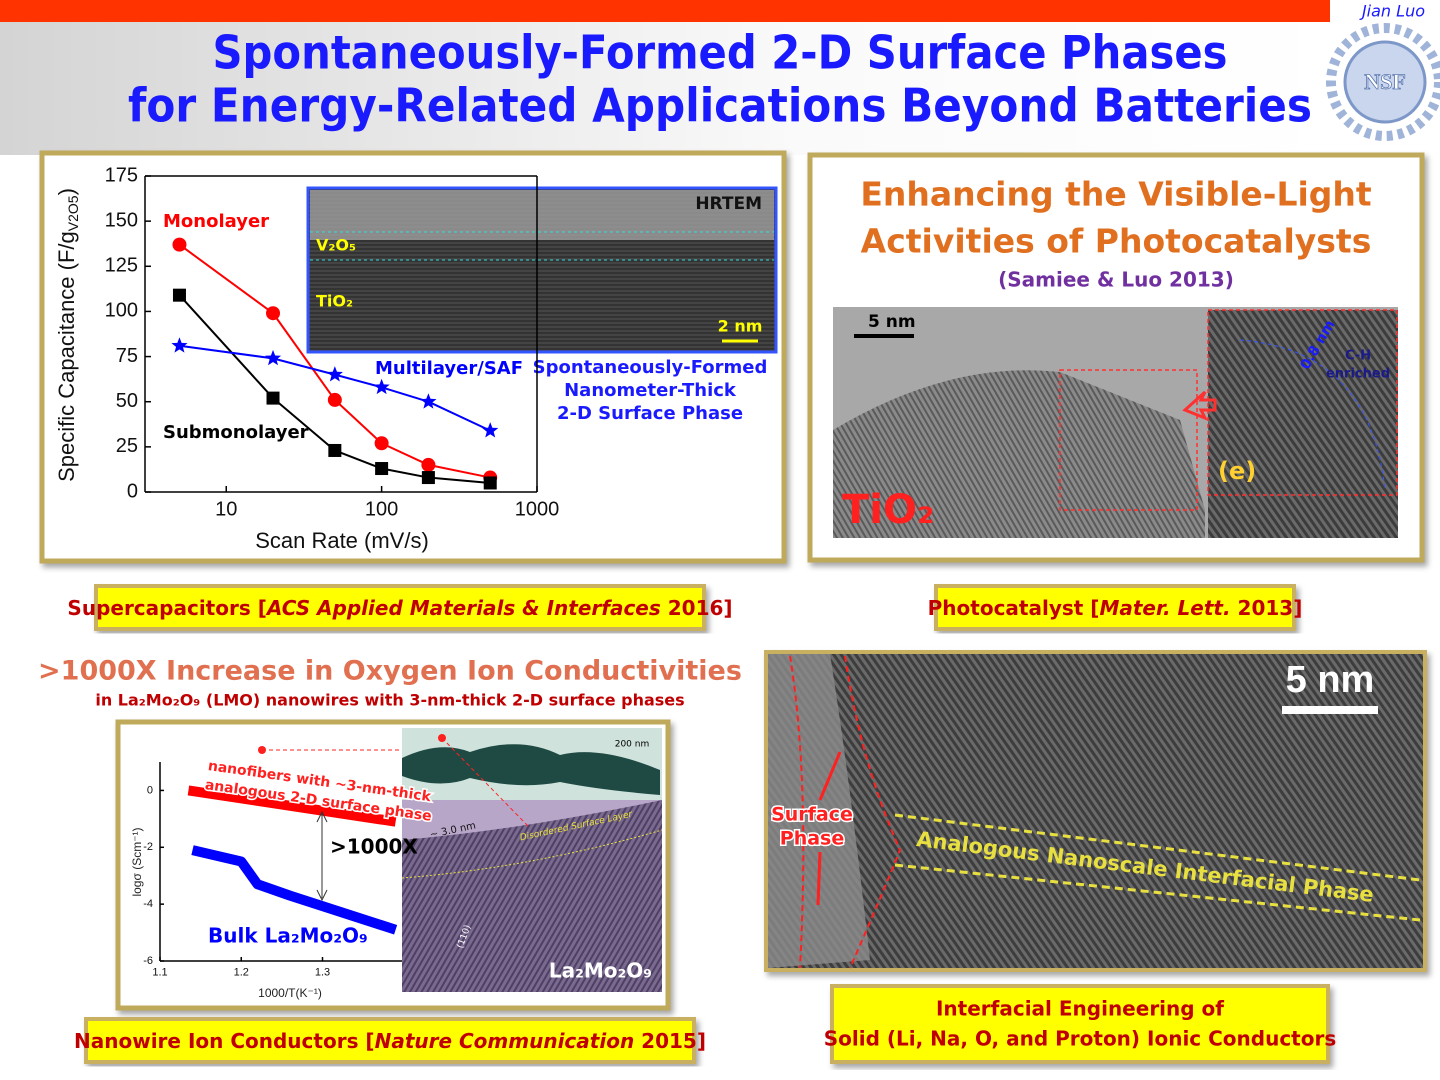 This screenshot has width=1440, height=1080. I want to click on x-tick-label: 10, so click(226, 509).